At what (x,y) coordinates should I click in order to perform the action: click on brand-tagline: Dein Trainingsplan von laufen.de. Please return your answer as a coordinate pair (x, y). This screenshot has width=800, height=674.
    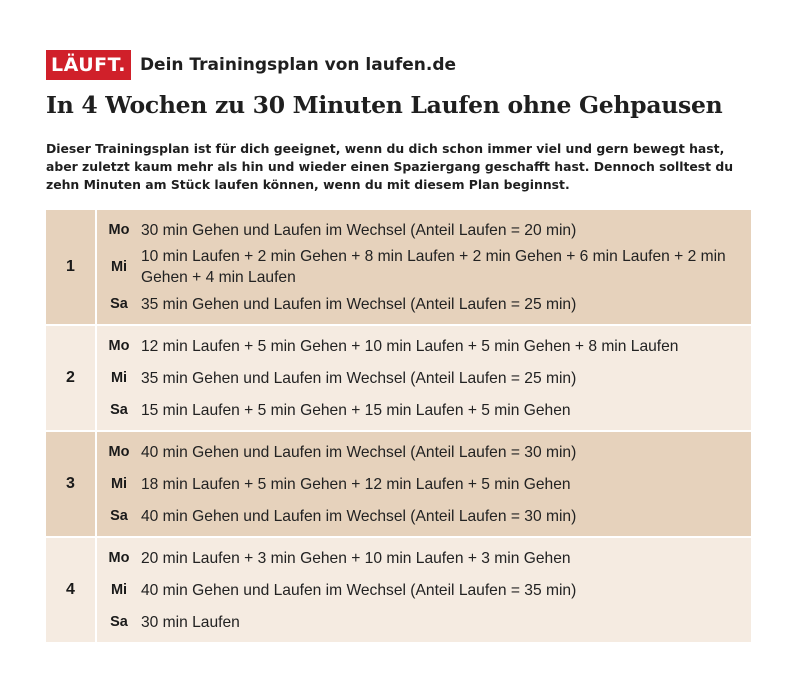
    Looking at the image, I should click on (298, 65).